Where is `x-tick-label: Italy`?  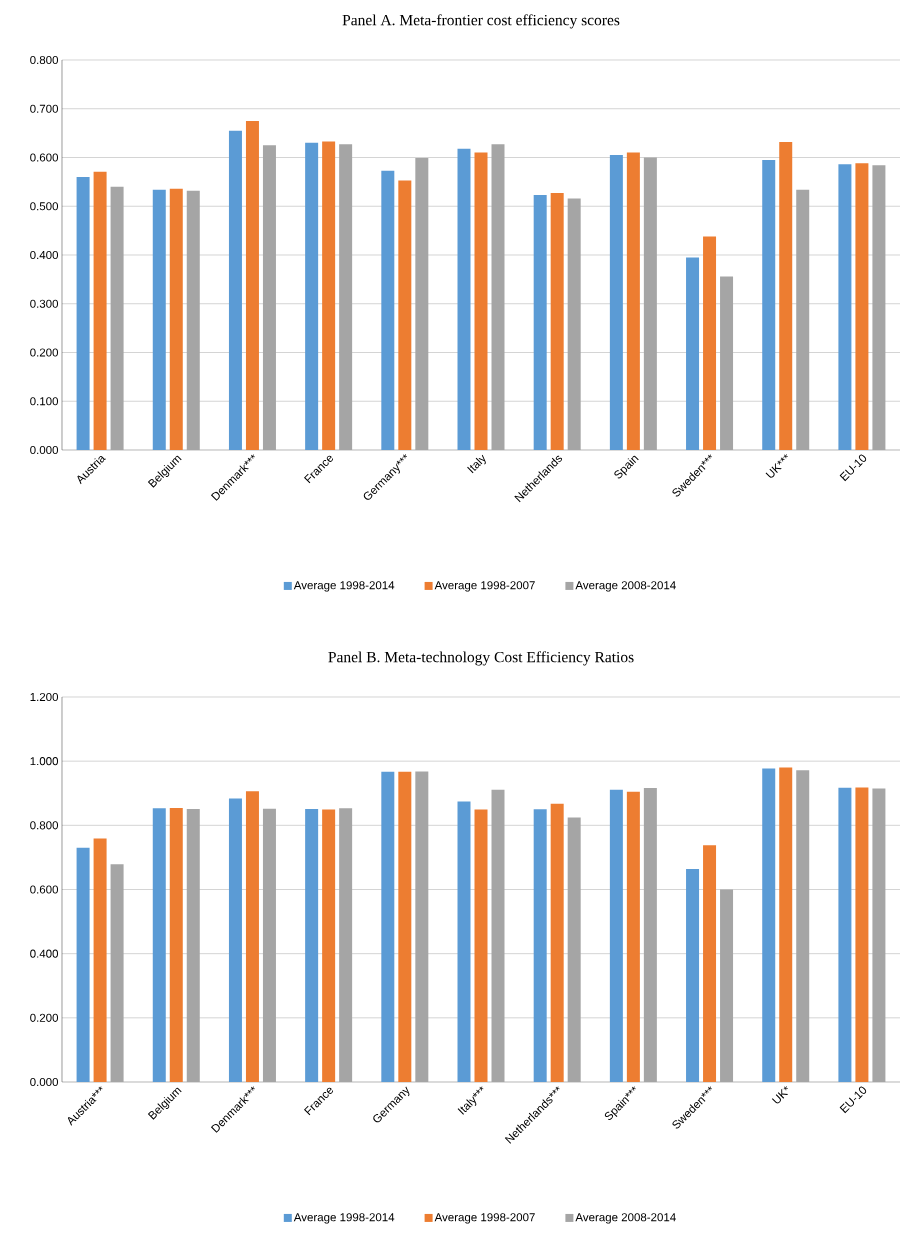
x-tick-label: Italy is located at coordinates (476, 464).